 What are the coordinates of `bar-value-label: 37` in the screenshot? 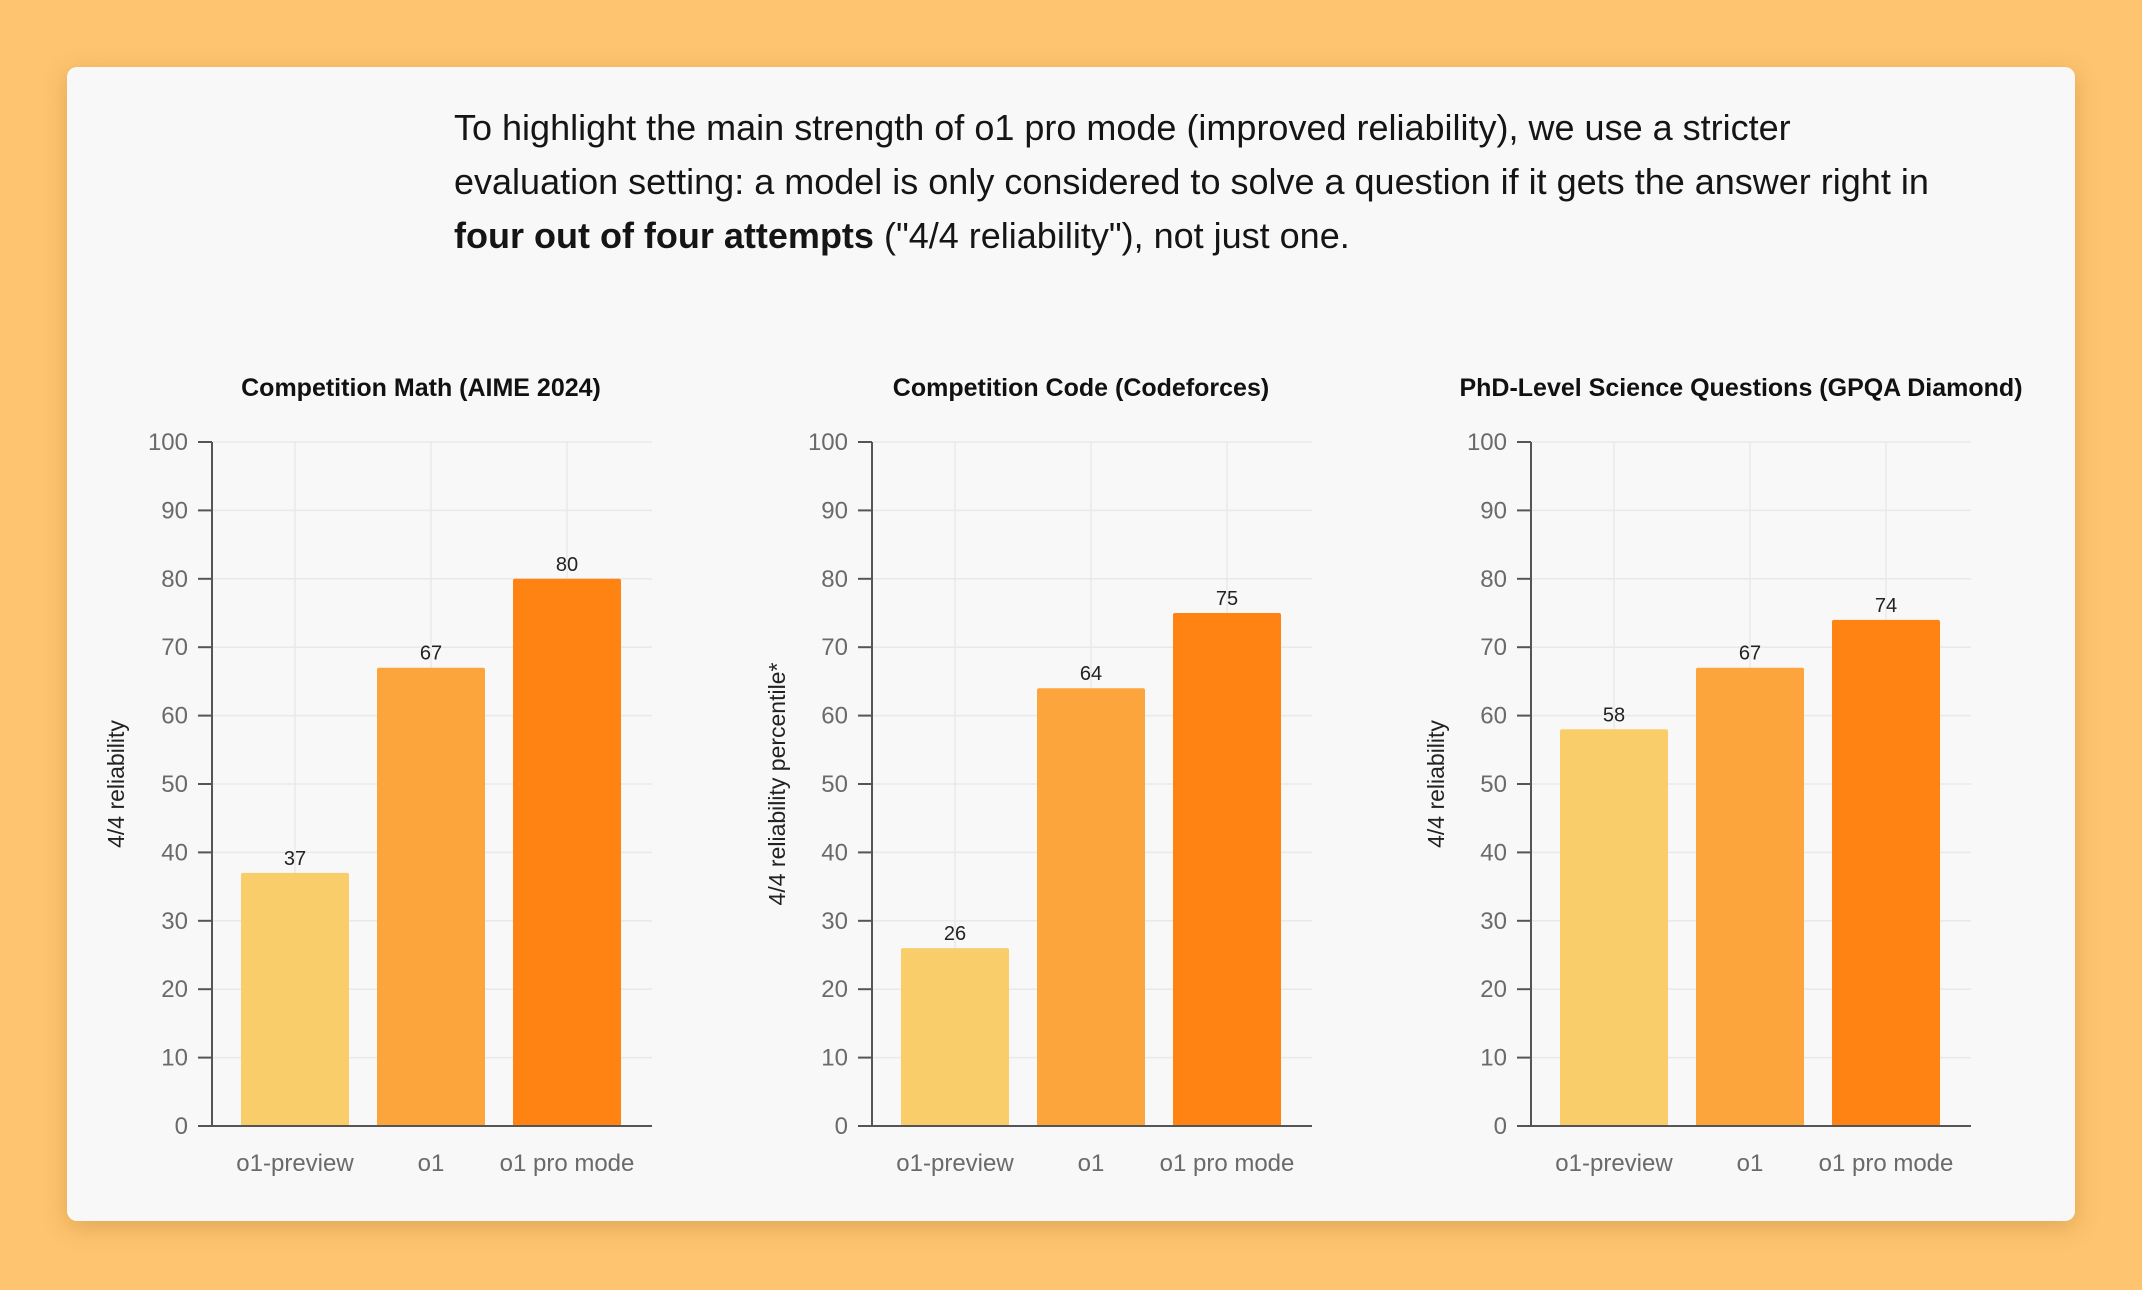 It's located at (295, 859).